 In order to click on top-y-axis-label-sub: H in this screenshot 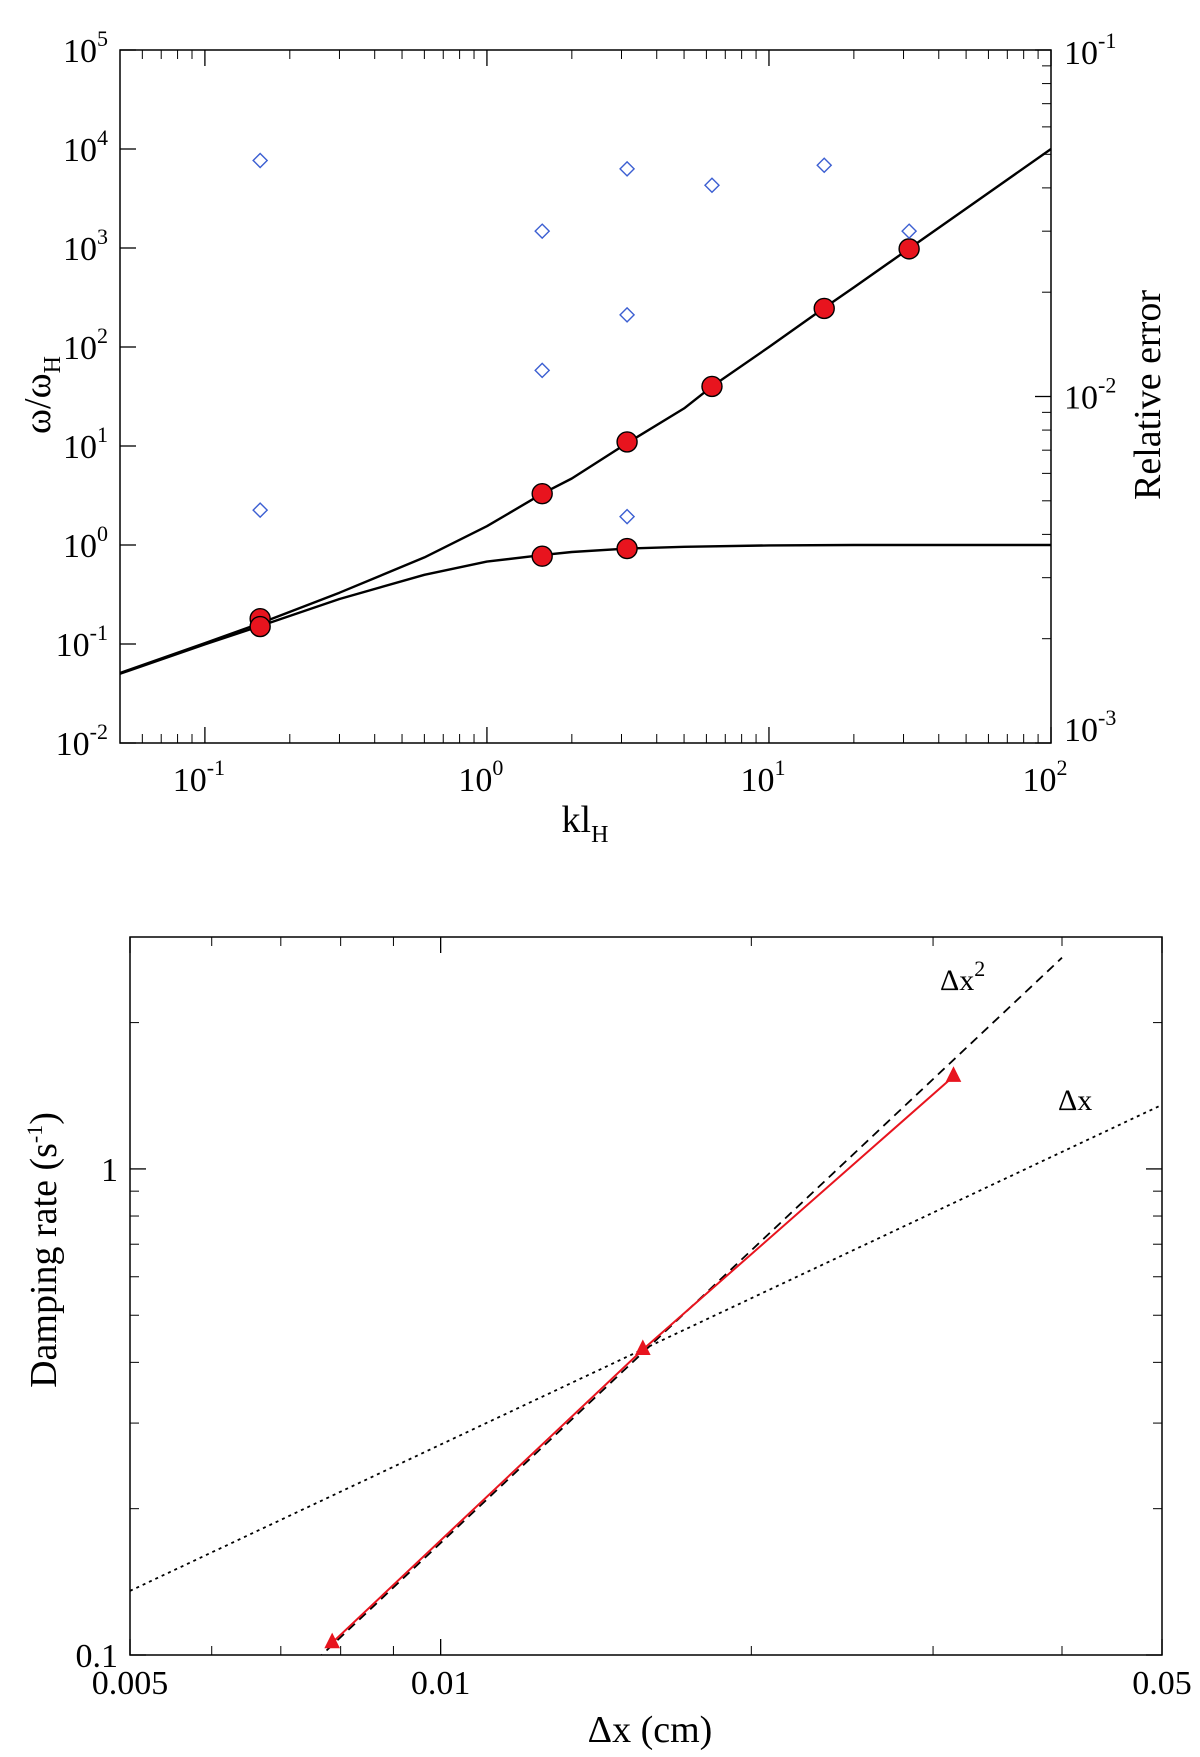, I will do `click(53, 364)`.